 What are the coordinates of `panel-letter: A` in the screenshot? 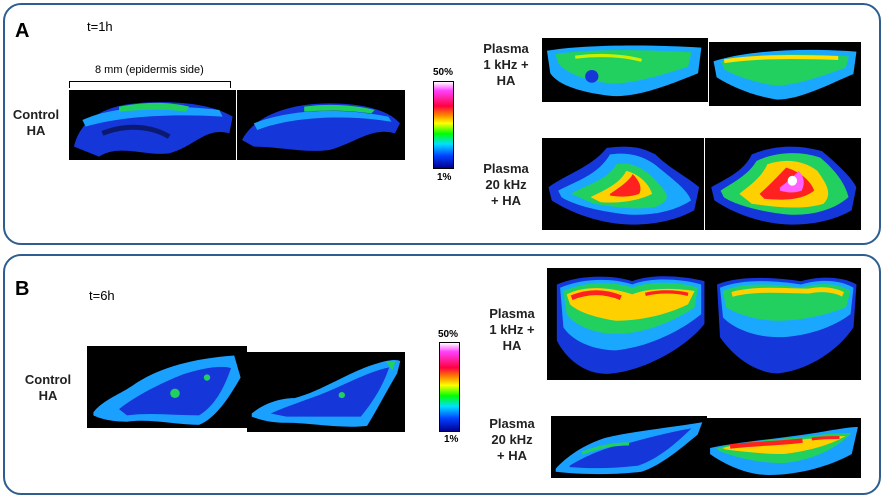 It's located at (22, 31).